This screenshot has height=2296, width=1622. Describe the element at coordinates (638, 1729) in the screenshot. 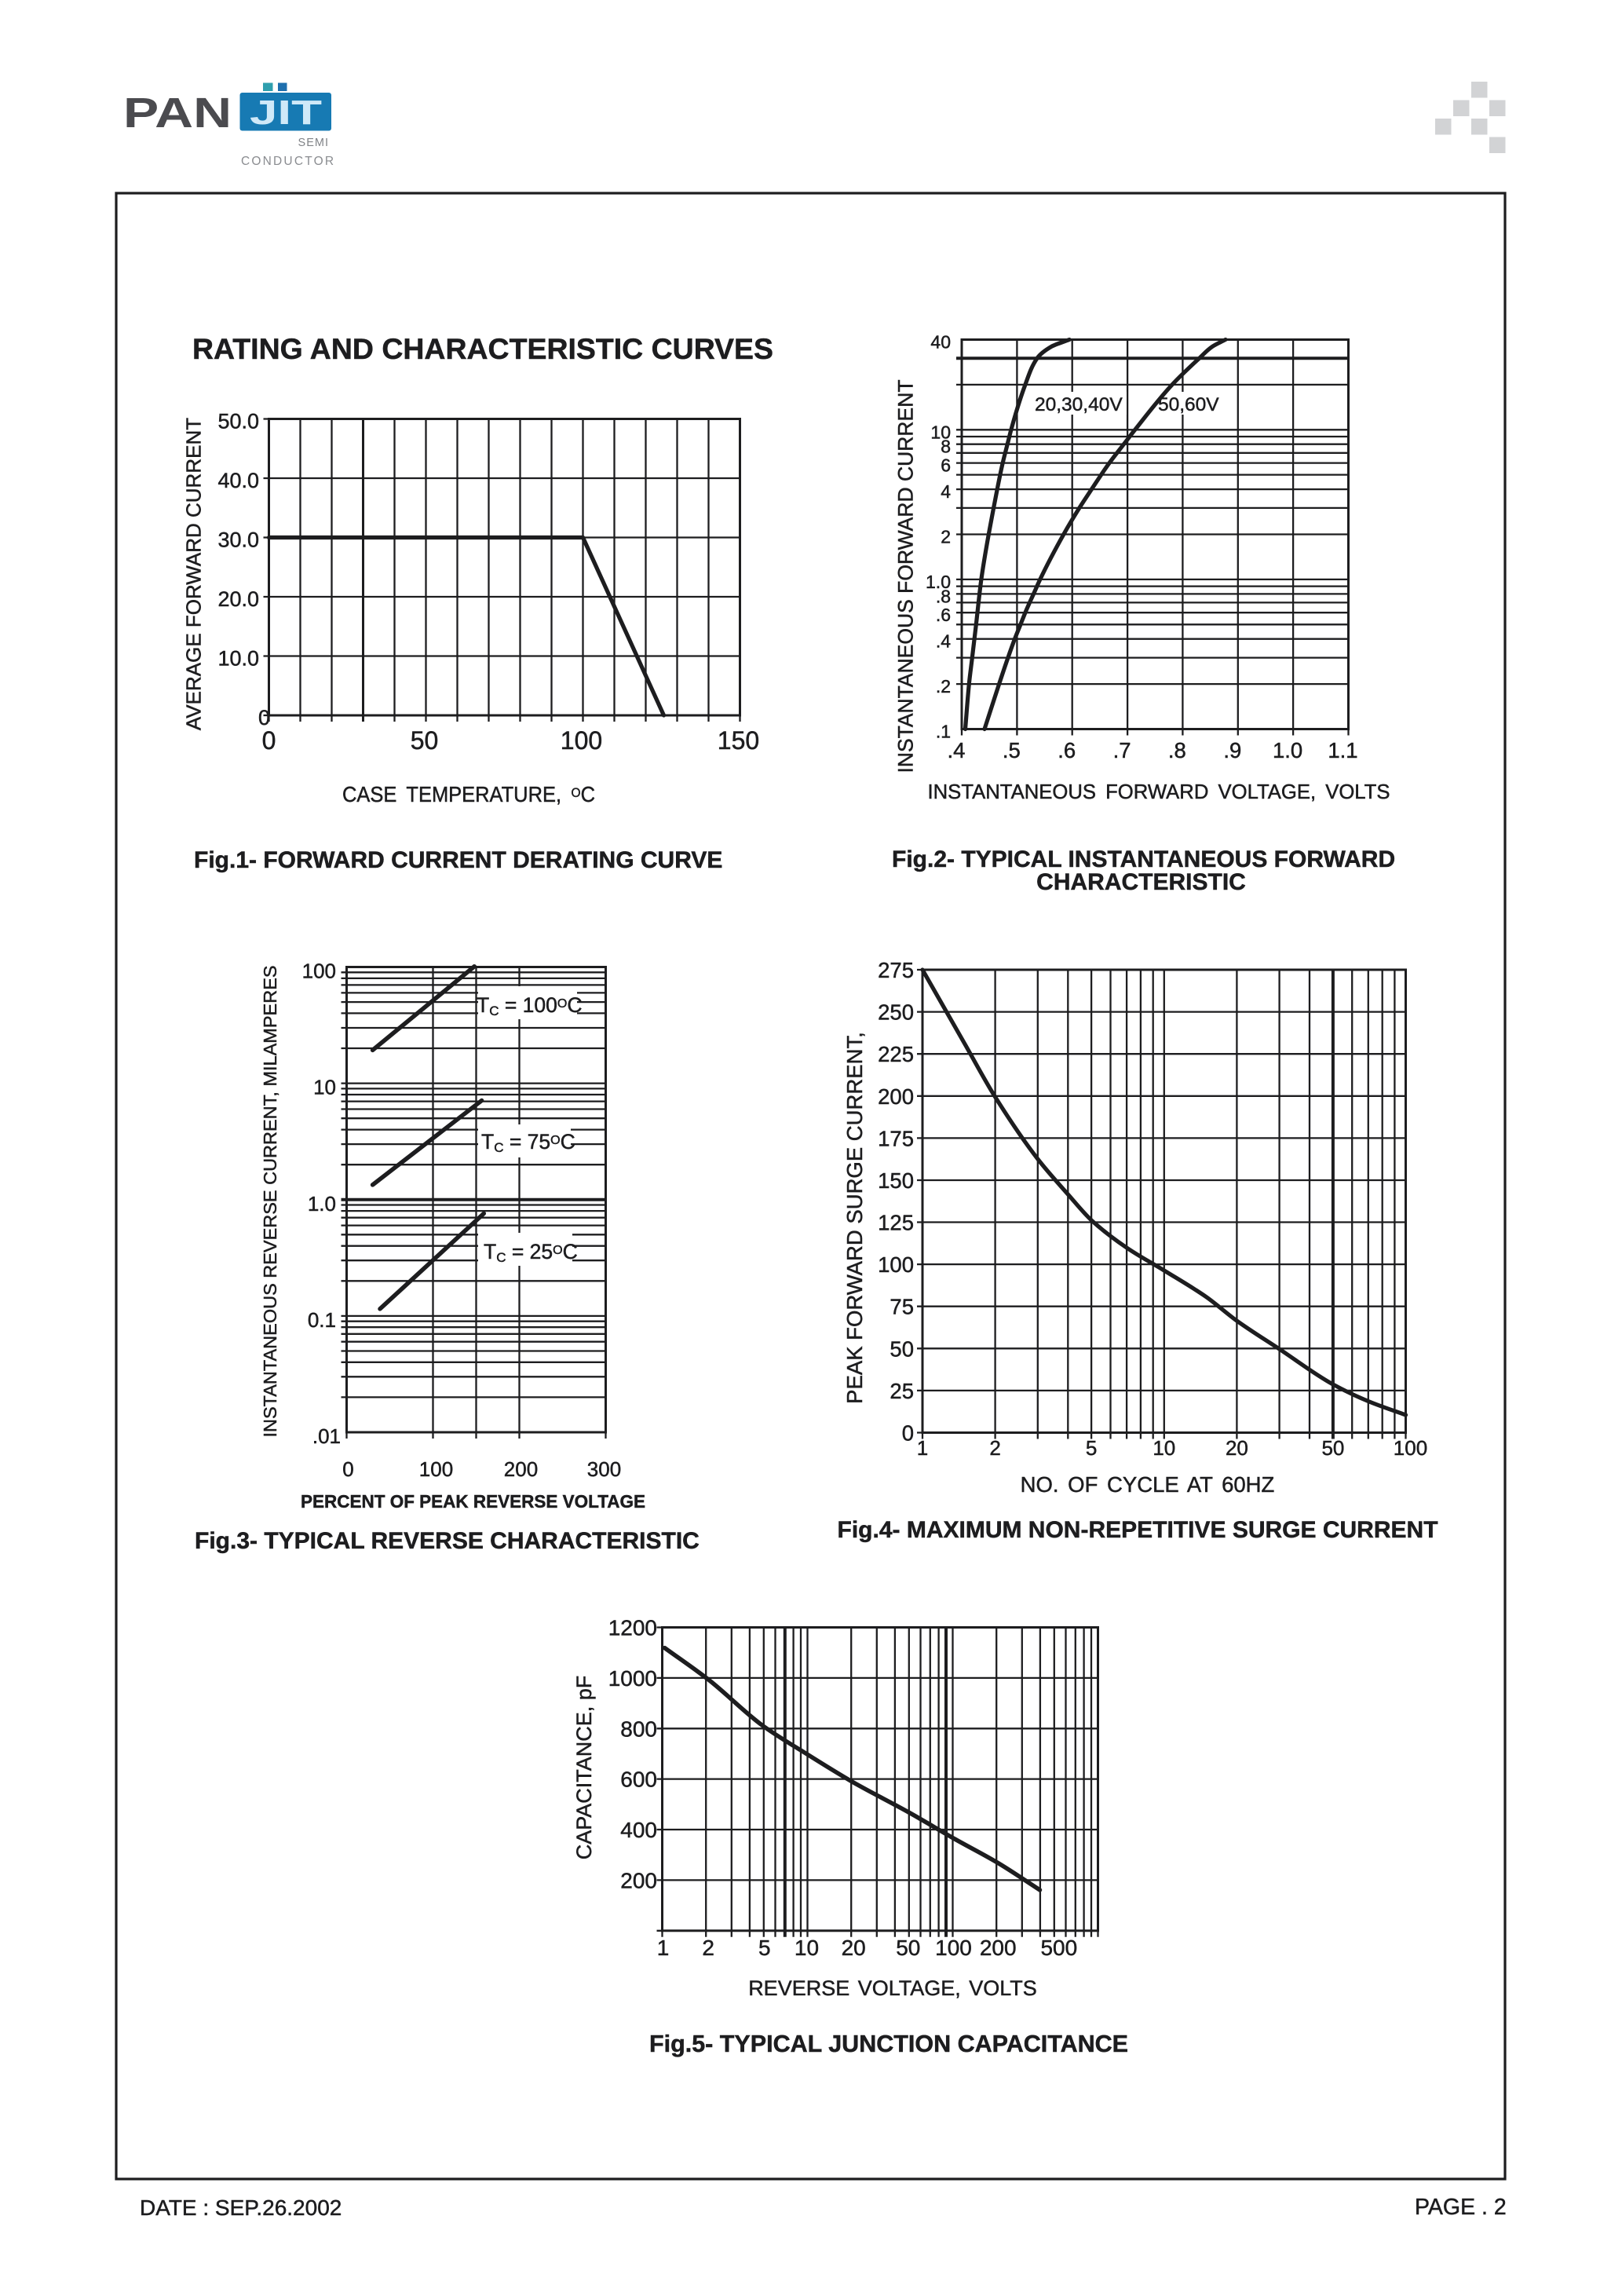

I see `svg-text: 800` at that location.